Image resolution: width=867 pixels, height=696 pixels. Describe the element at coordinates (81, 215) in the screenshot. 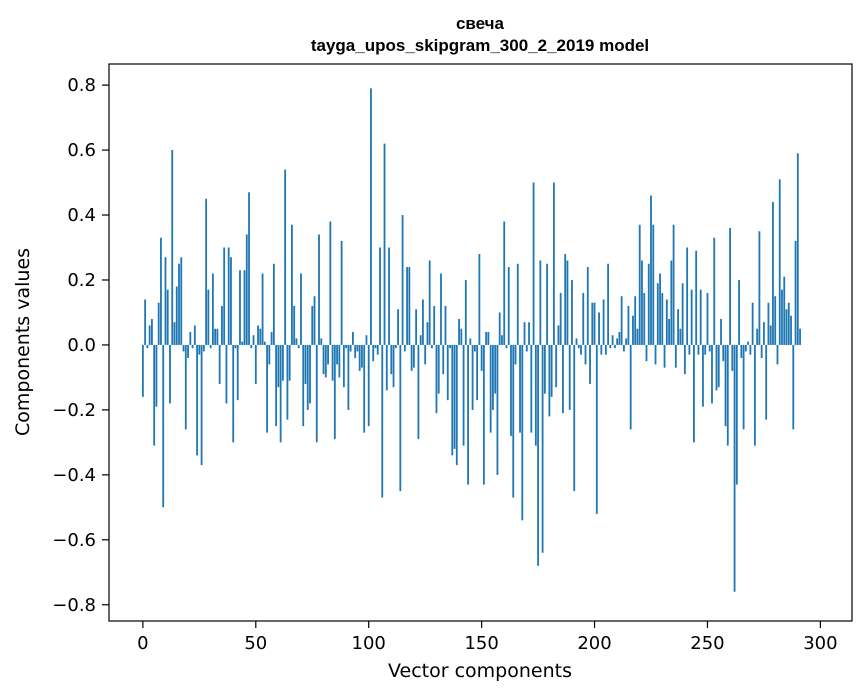

I see `y-tick-label: 0.4` at that location.